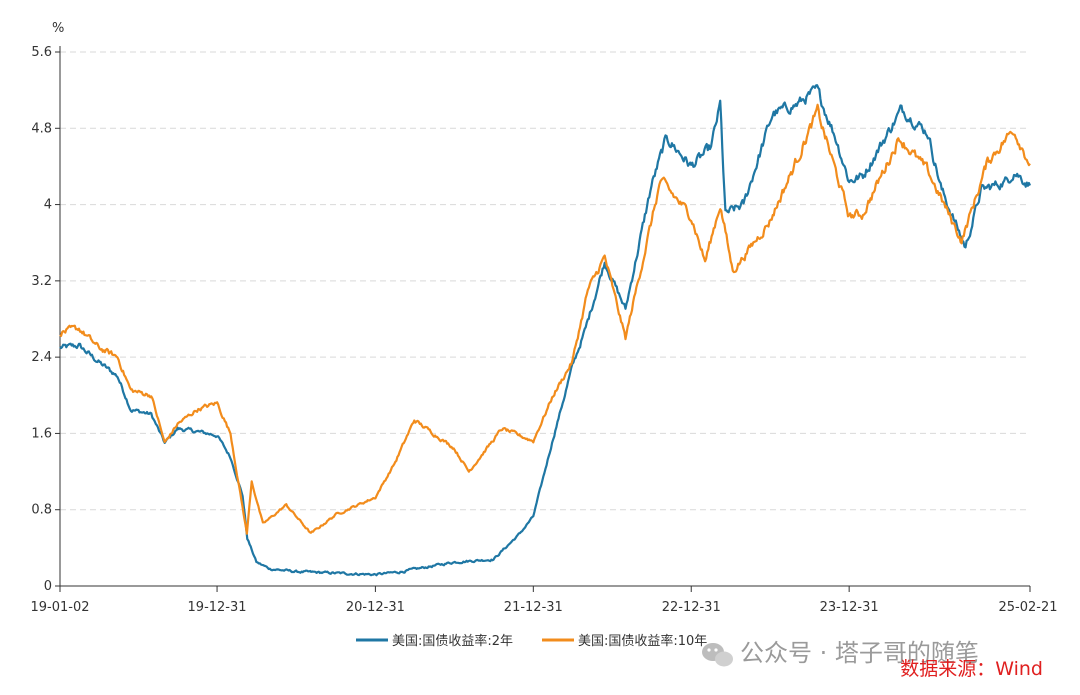 The height and width of the screenshot is (695, 1080). I want to click on y-tick-label: 4.8, so click(41, 128).